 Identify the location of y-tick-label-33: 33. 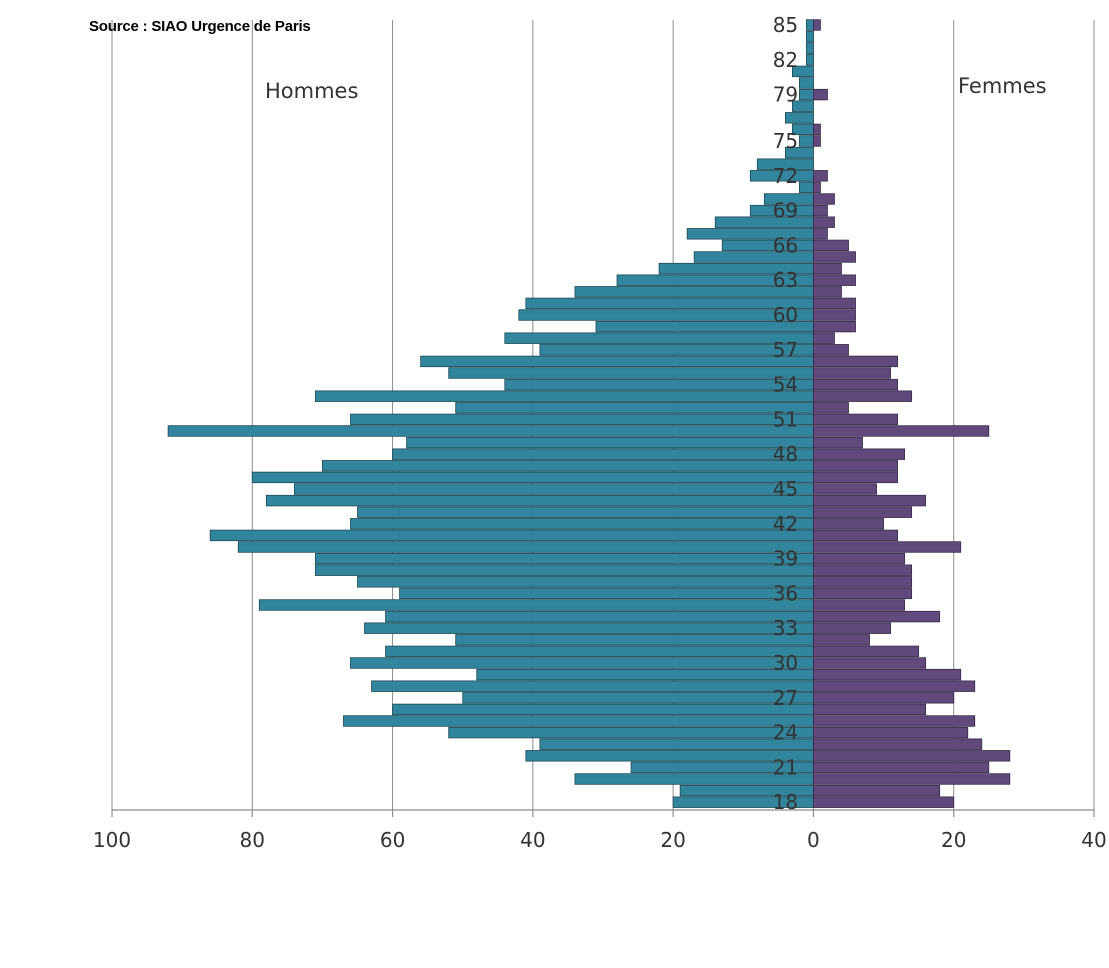
(785, 628).